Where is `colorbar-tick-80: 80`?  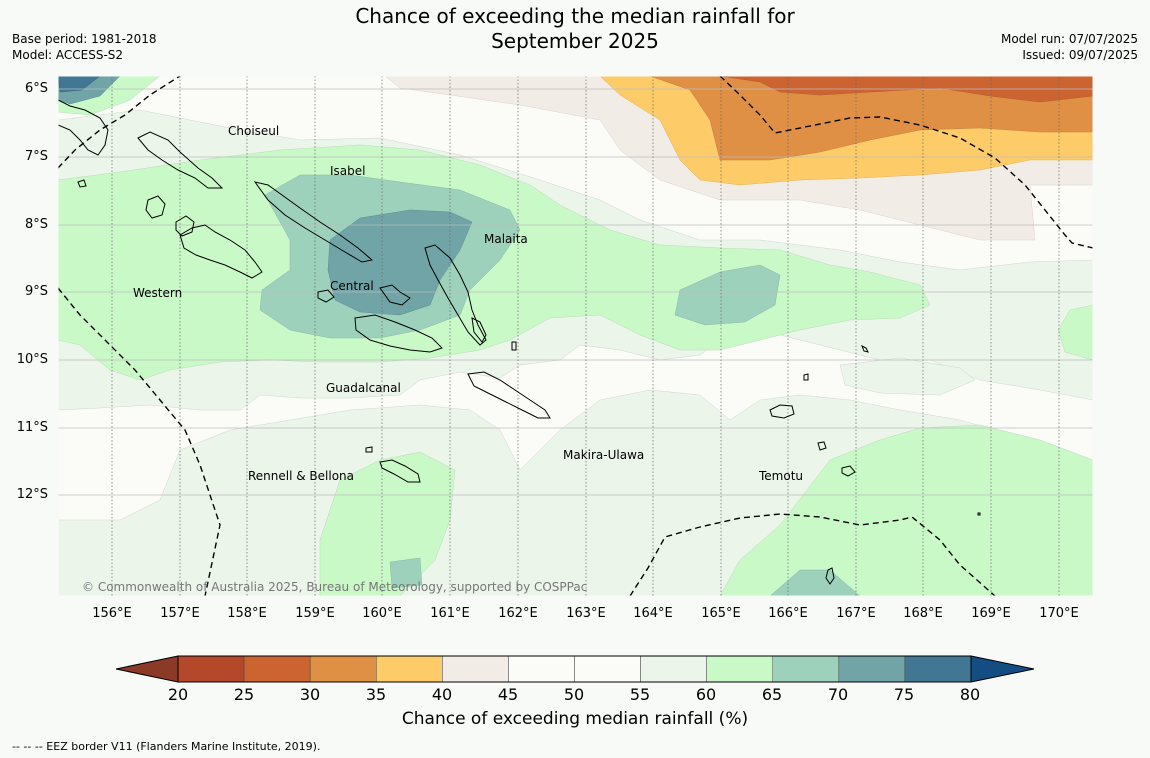 colorbar-tick-80: 80 is located at coordinates (970, 694).